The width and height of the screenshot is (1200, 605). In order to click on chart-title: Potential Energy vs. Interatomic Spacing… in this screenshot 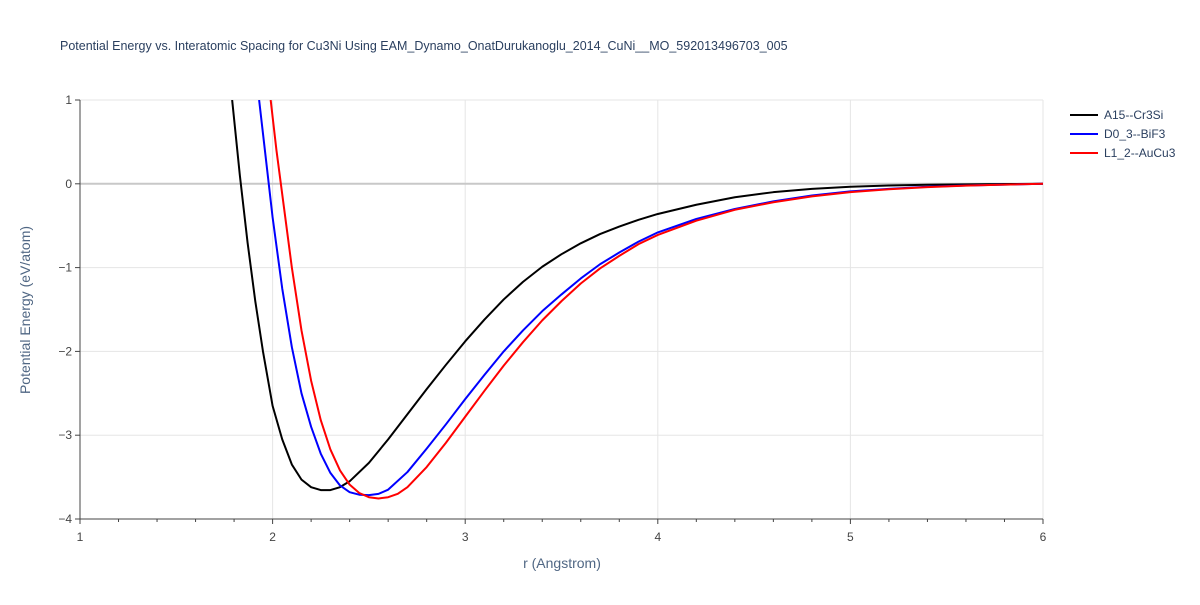, I will do `click(424, 46)`.